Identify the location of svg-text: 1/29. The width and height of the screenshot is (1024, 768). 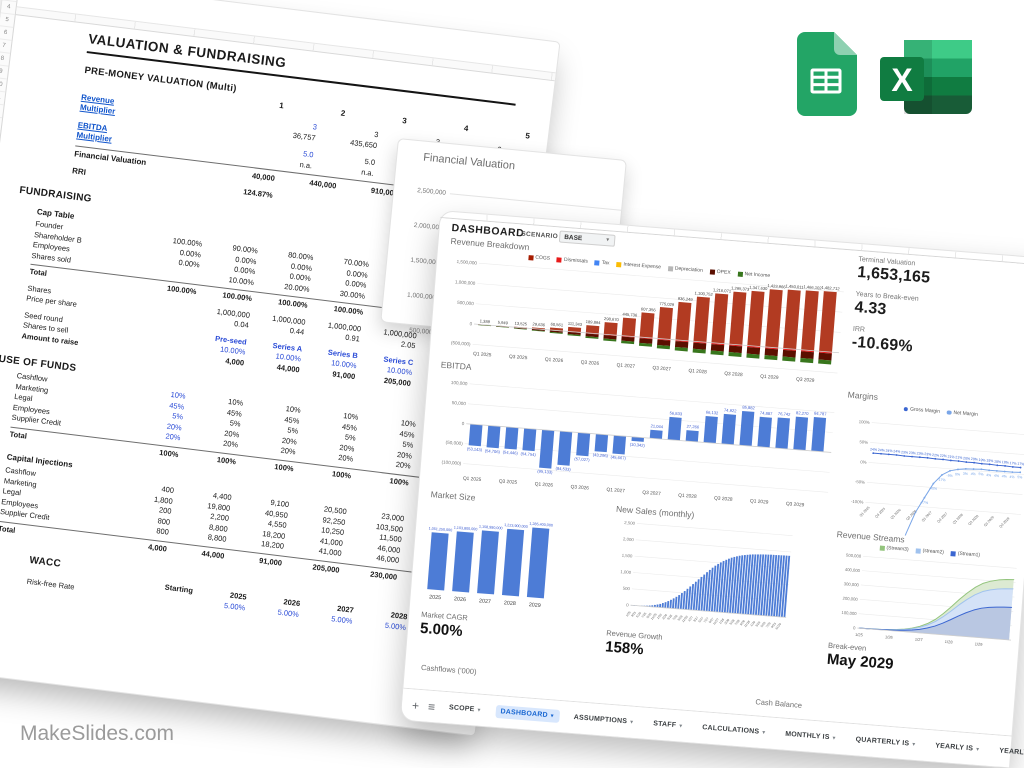
(752, 623).